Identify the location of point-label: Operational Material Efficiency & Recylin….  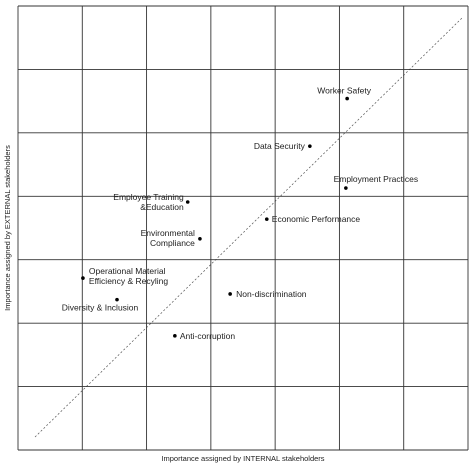
(128, 276).